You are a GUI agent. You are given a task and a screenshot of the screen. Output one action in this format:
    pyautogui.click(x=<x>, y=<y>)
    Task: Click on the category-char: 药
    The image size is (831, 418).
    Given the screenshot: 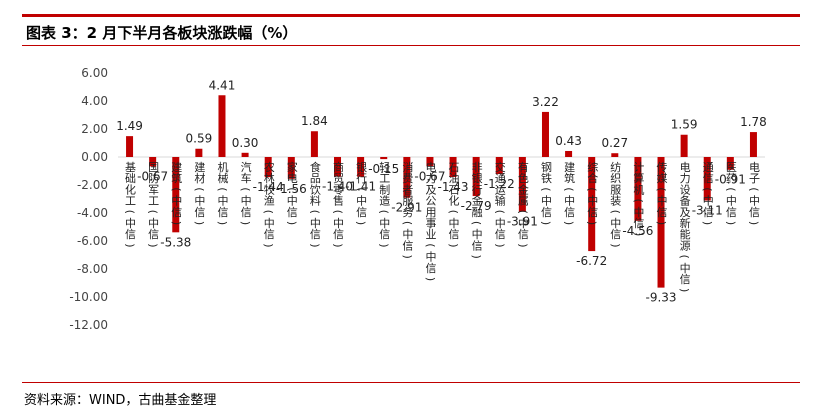 What is the action you would take?
    pyautogui.click(x=731, y=178)
    